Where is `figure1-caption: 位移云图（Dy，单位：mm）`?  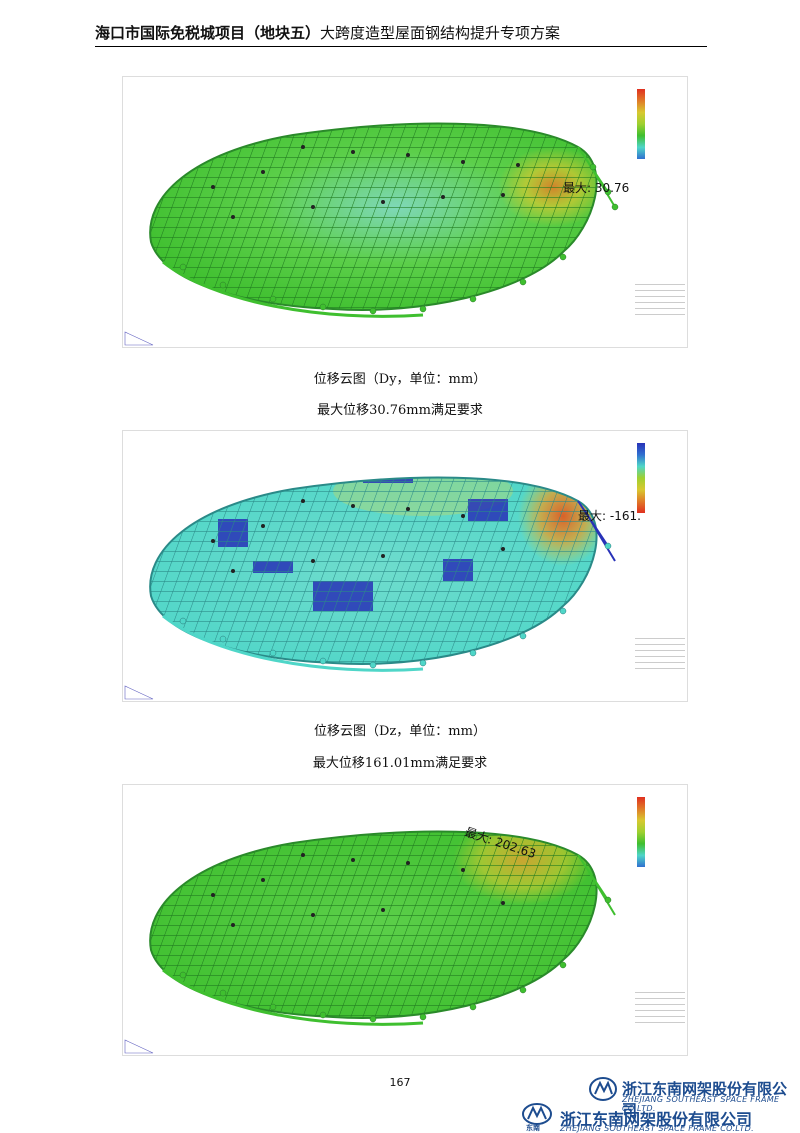
figure1-caption: 位移云图（Dy，单位：mm） is located at coordinates (400, 379).